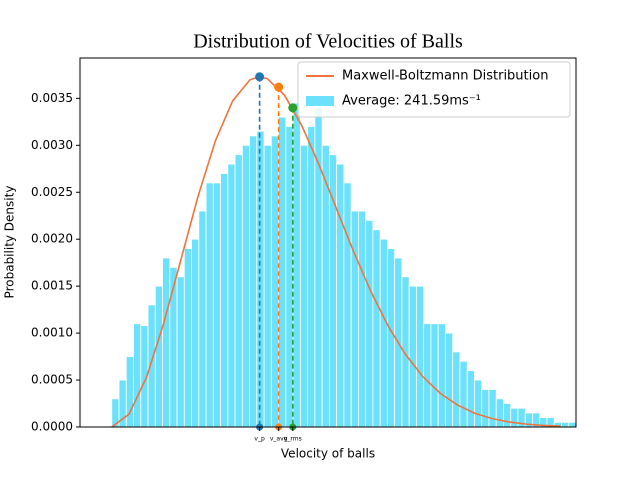 The height and width of the screenshot is (480, 640). I want to click on legend-box, so click(434, 89).